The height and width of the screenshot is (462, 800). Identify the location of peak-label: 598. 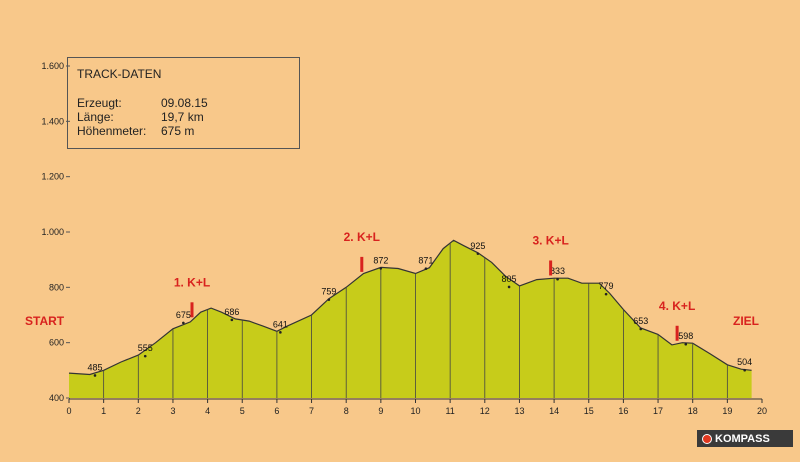
(685, 336).